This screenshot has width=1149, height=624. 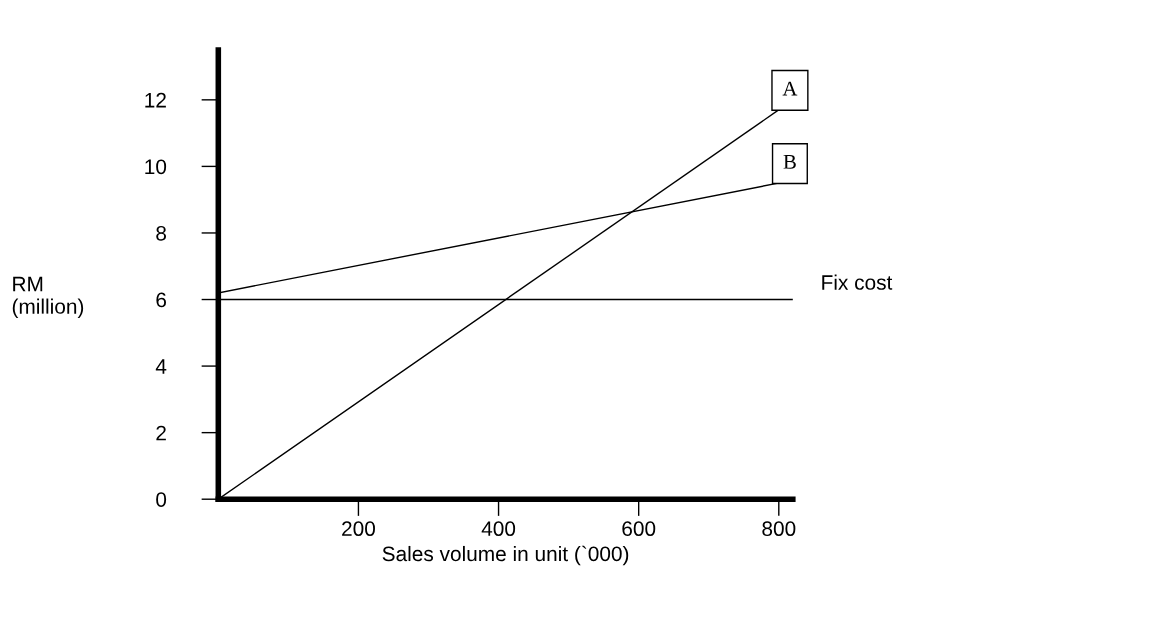 What do you see at coordinates (358, 529) in the screenshot?
I see `x-tick-label: 200` at bounding box center [358, 529].